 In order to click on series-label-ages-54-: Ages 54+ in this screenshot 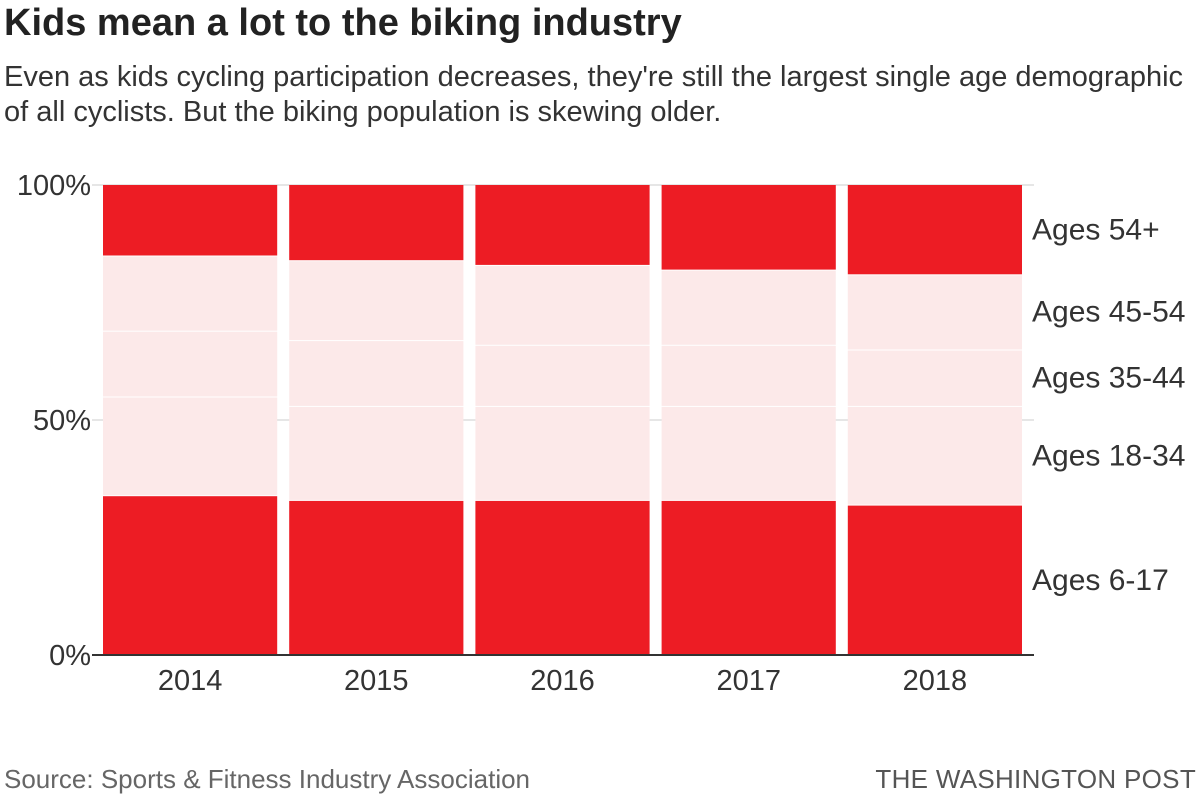, I will do `click(1096, 230)`.